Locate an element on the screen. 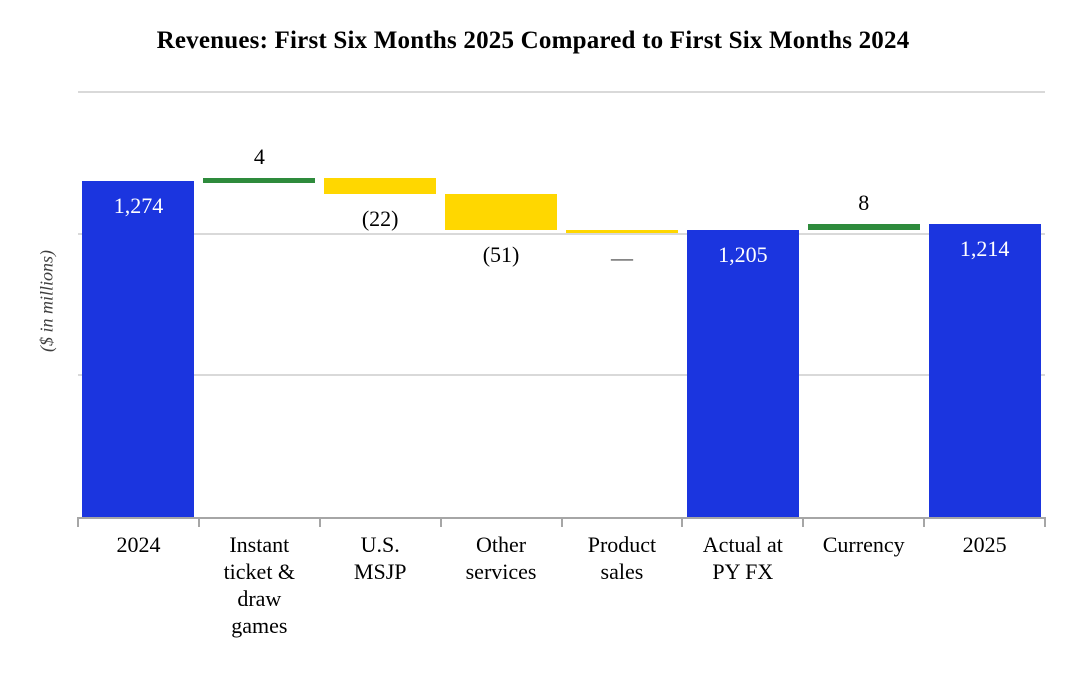  bar-actual-at-py-fx is located at coordinates (742, 373).